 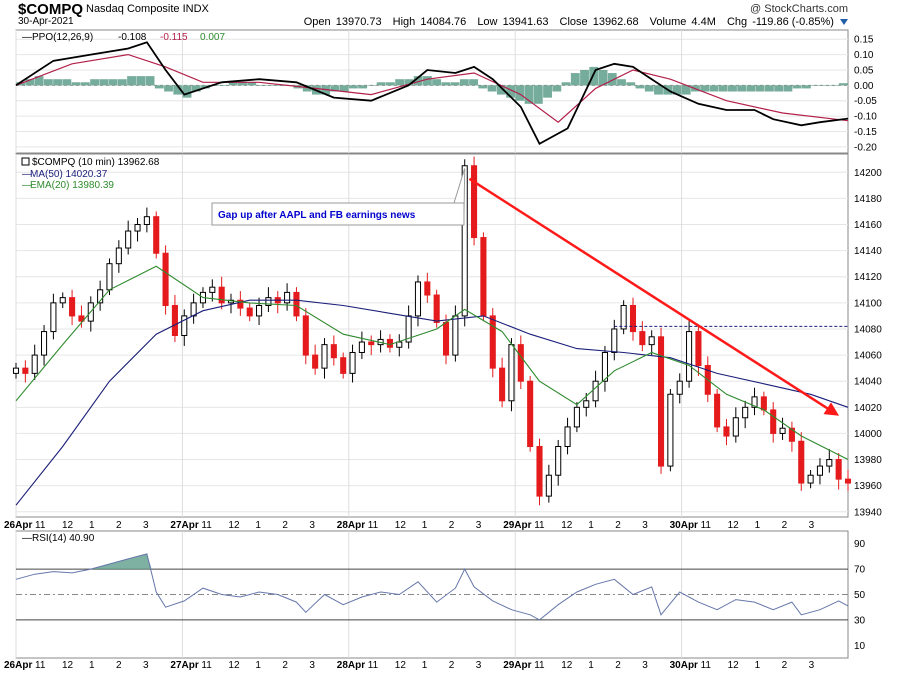 I want to click on annotation-box, so click(x=338, y=214).